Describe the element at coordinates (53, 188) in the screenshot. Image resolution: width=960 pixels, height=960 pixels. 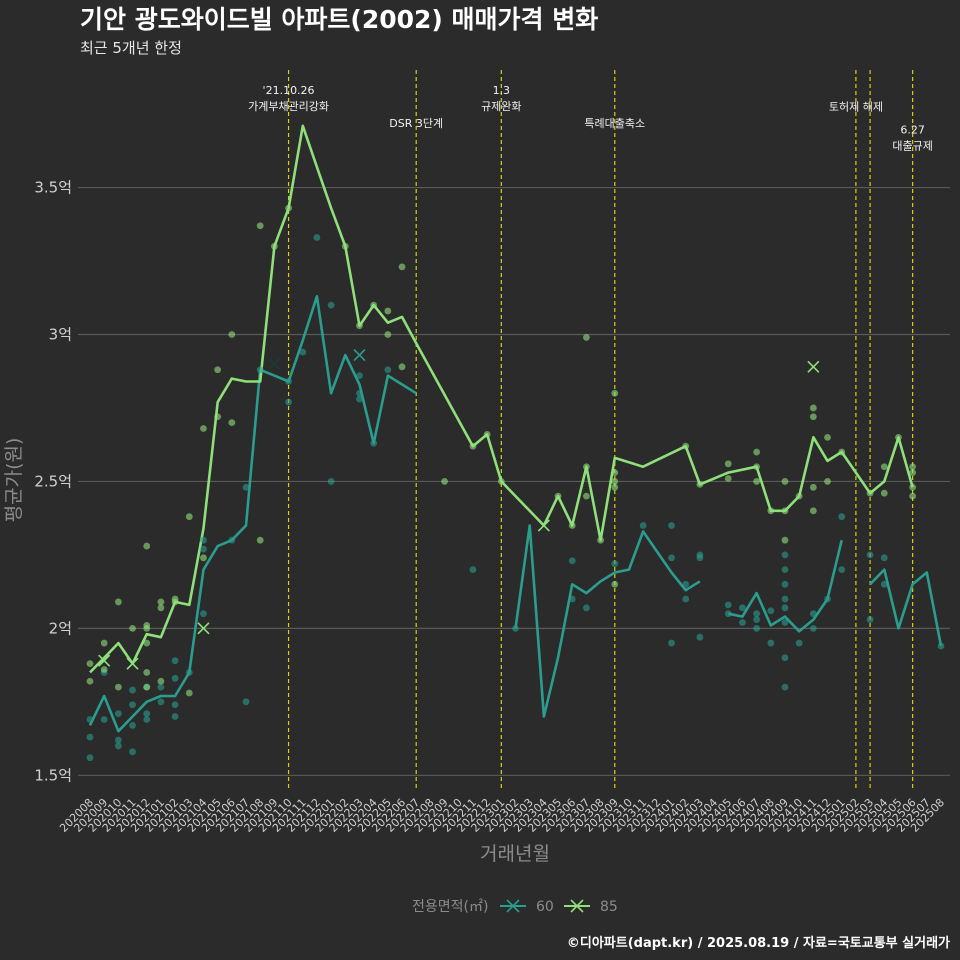
I see `y-tick-label: 3.5억` at that location.